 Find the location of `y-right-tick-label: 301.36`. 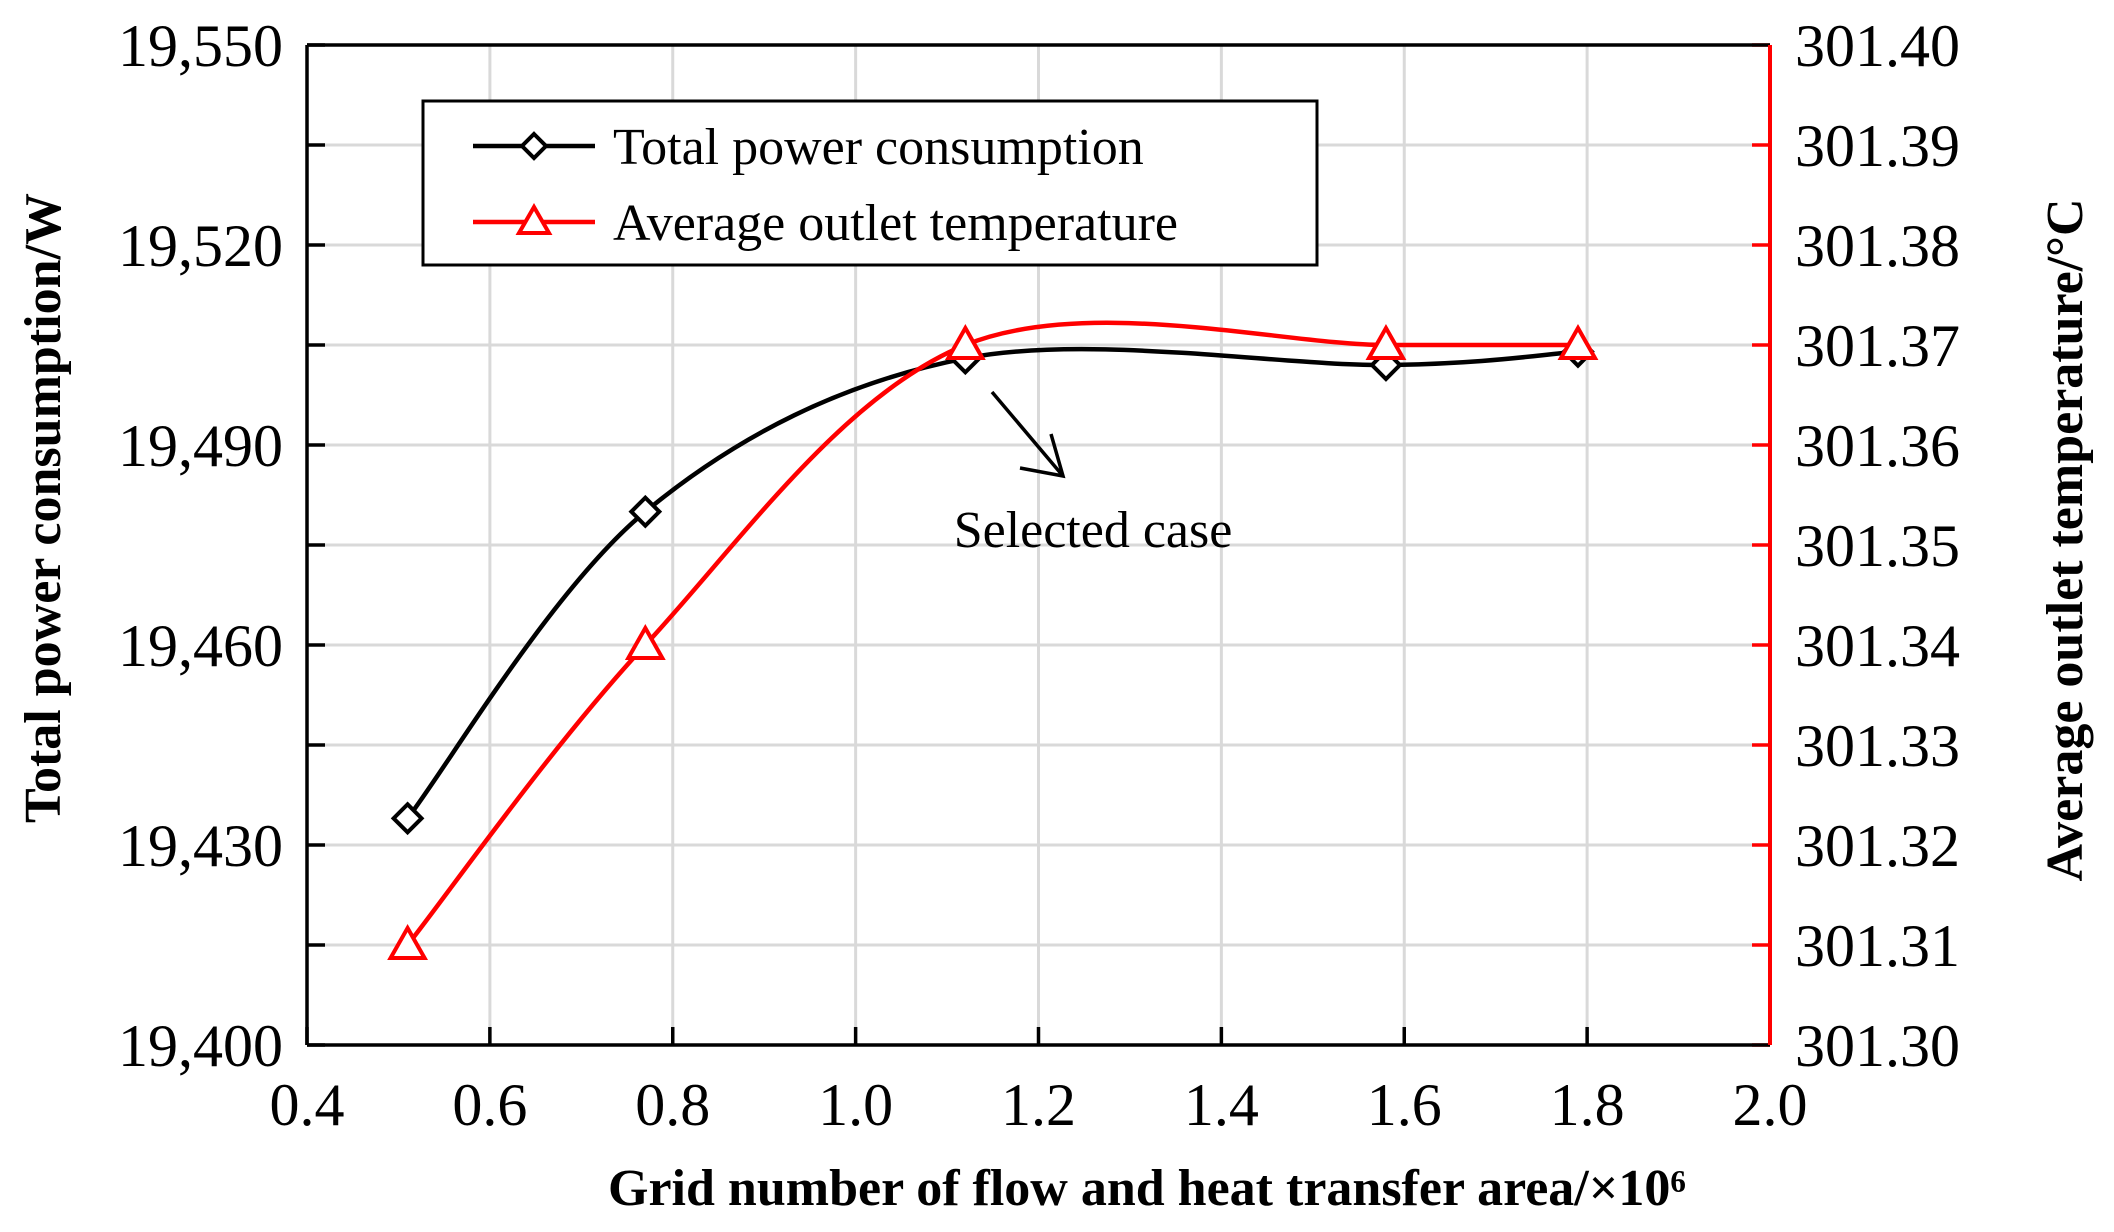

y-right-tick-label: 301.36 is located at coordinates (1877, 446).